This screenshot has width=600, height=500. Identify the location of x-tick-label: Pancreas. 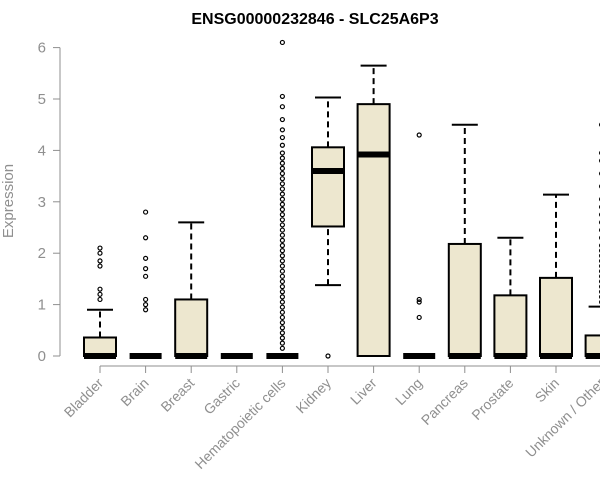
(444, 401).